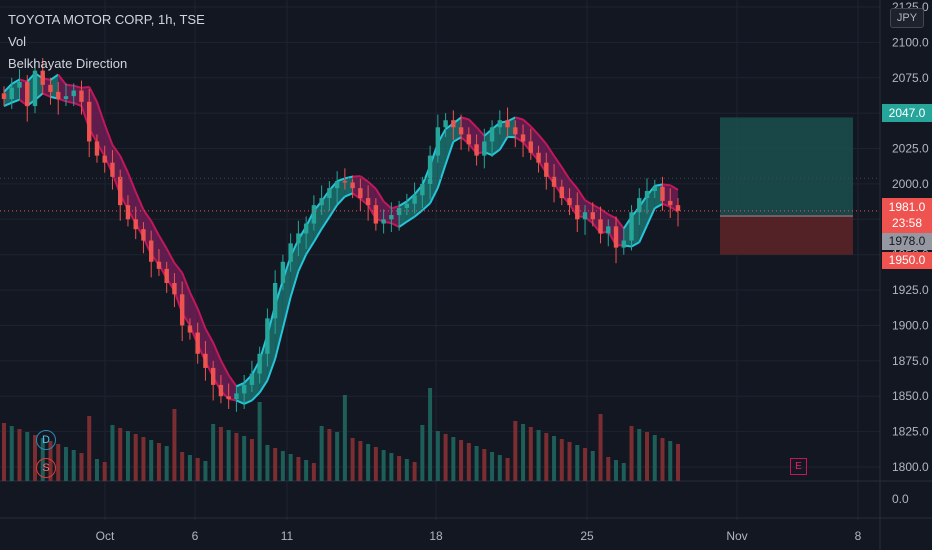 Image resolution: width=932 pixels, height=550 pixels. What do you see at coordinates (907, 18) in the screenshot?
I see `currency-badge: JPY` at bounding box center [907, 18].